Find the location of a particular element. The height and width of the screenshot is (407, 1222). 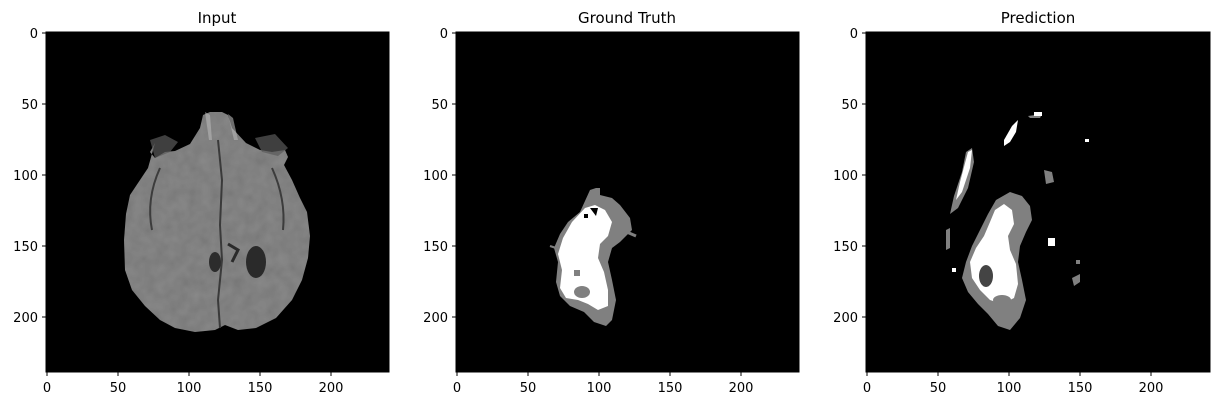

lesion-dark-left is located at coordinates (215, 262).